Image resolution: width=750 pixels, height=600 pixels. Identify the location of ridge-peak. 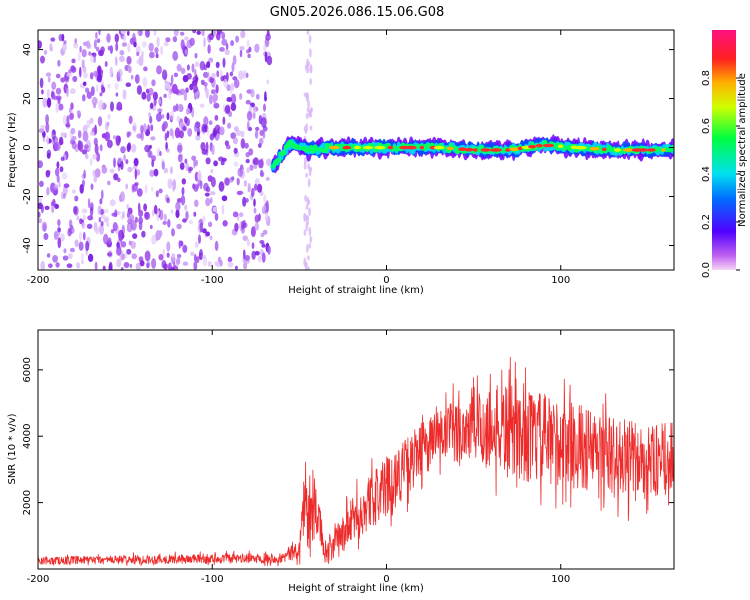
(357, 147).